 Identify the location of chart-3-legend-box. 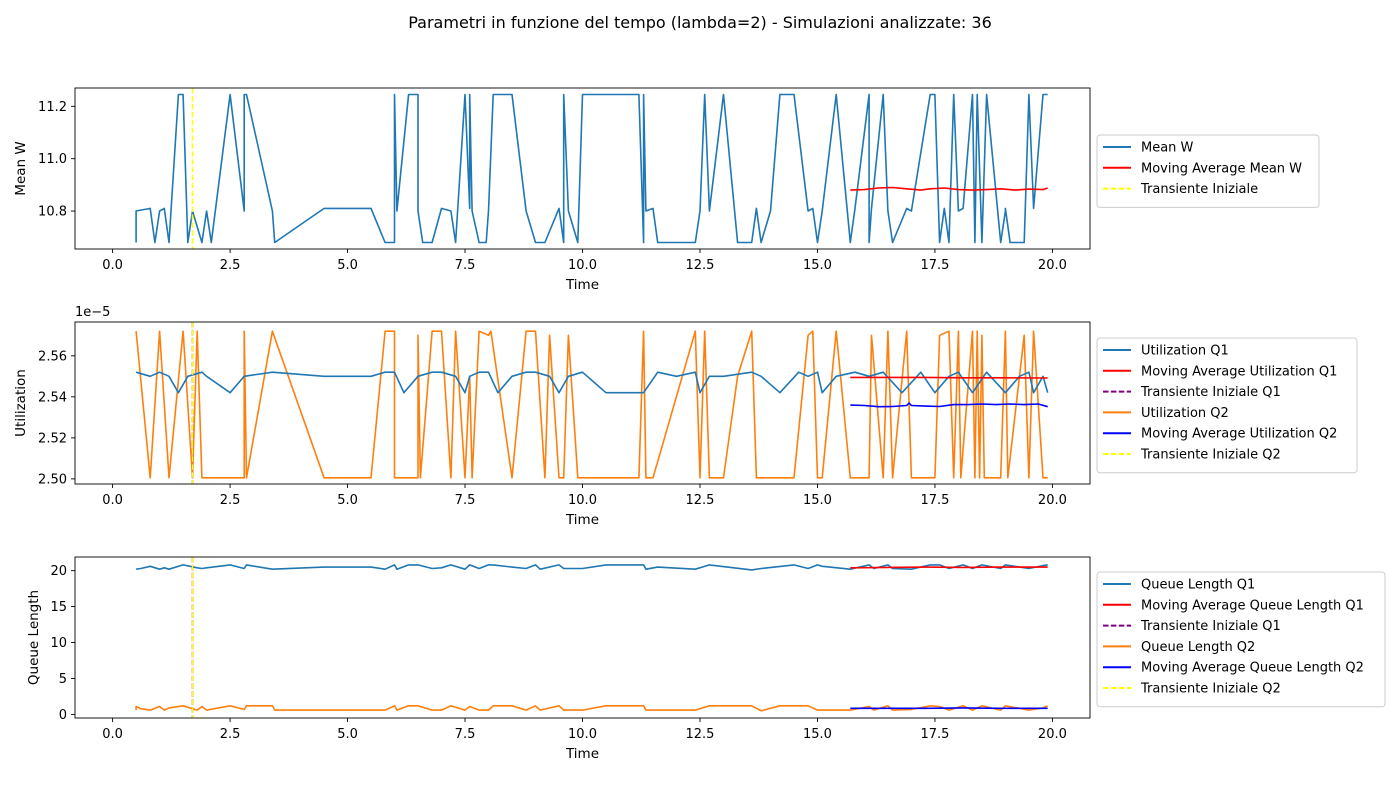
(1241, 639).